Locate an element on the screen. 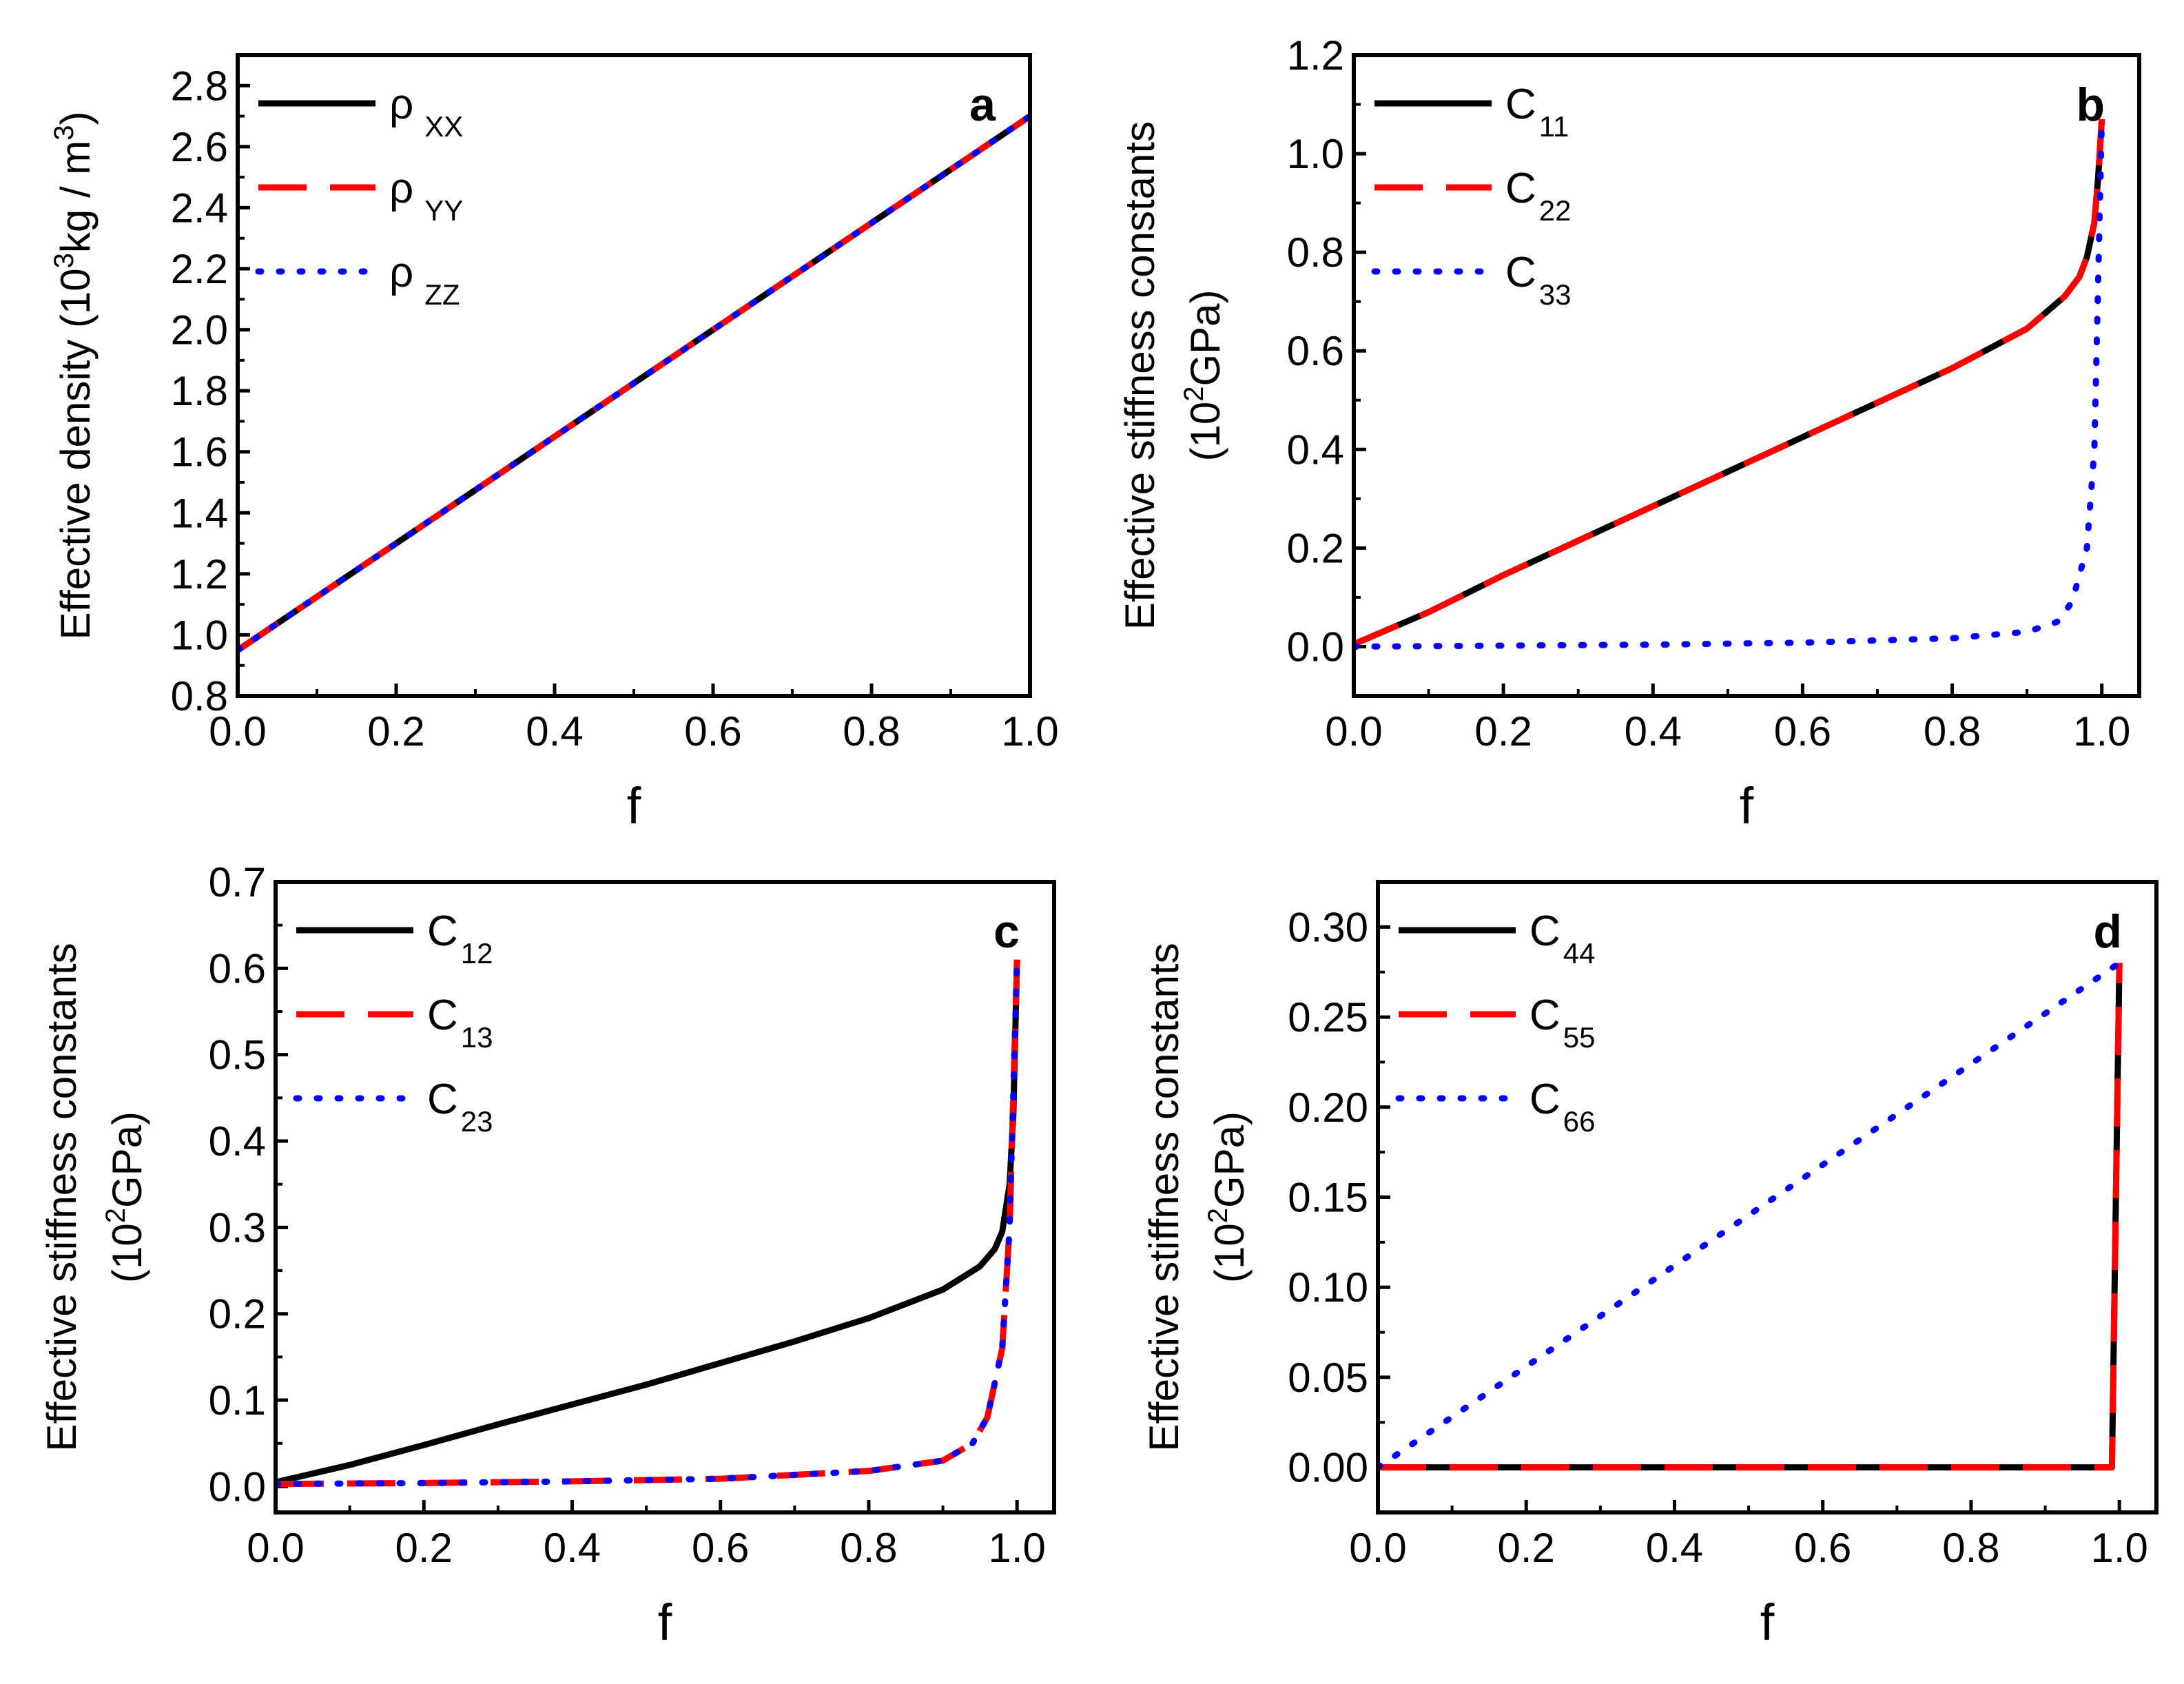 The width and height of the screenshot is (2184, 1684). y-tick-label: 1.4 is located at coordinates (199, 513).